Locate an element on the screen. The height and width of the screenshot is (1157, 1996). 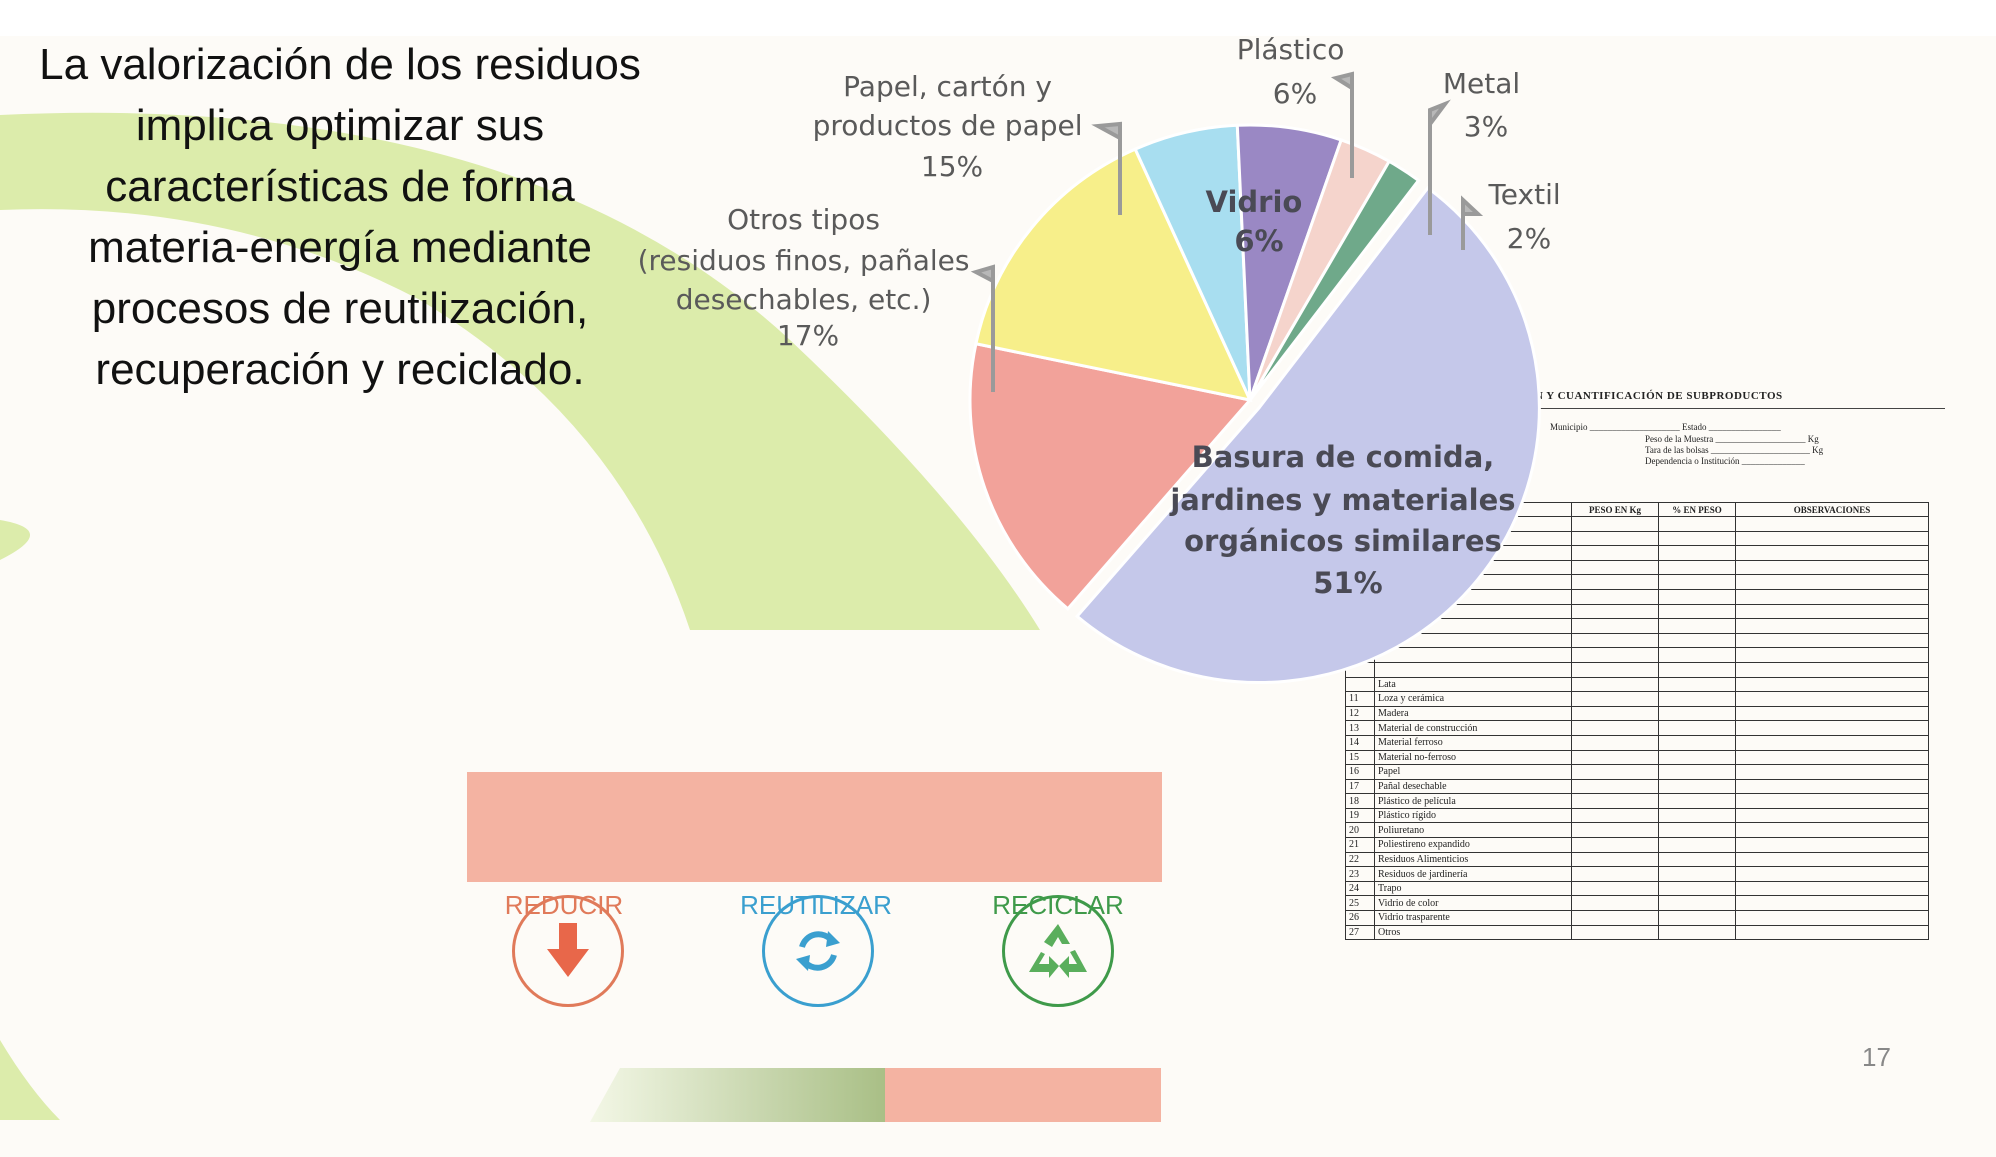
form-kg-1: Kg is located at coordinates (1813, 439).